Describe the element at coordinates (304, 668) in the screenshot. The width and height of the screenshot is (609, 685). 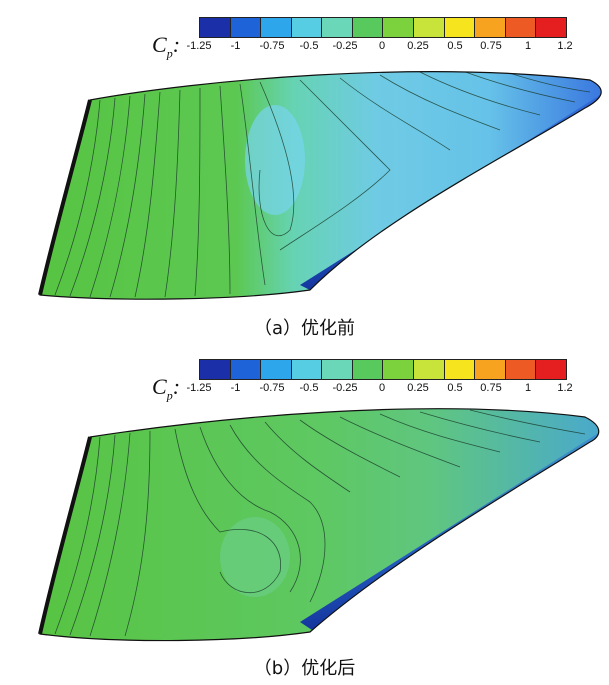
I see `caption-after: （b）优化后` at that location.